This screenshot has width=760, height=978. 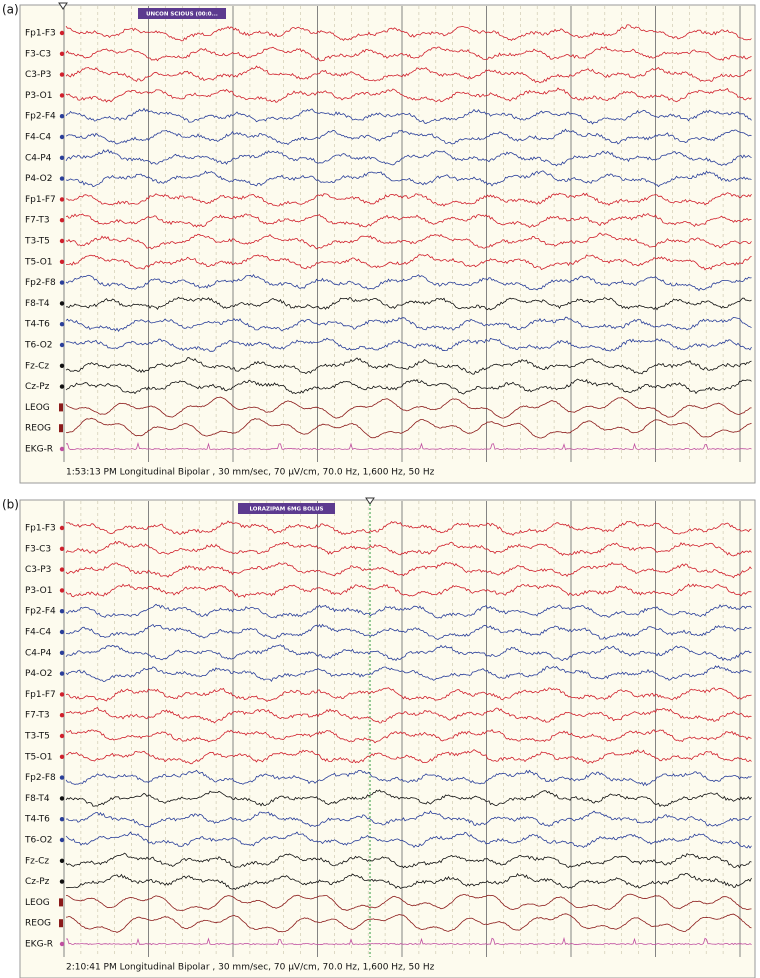 I want to click on channel-label: F7-T3, so click(x=37, y=221).